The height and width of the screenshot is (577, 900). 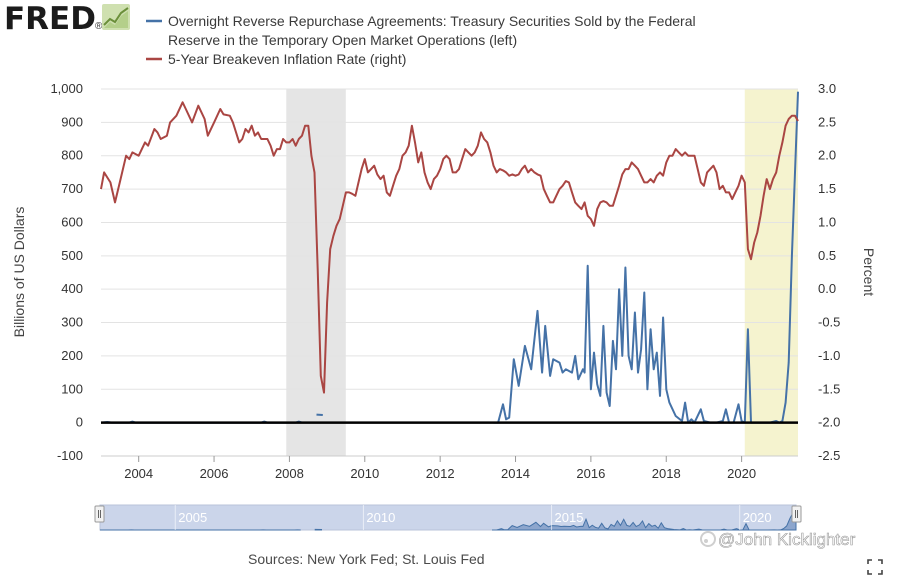 I want to click on right-tick-label: -2.5, so click(x=829, y=455).